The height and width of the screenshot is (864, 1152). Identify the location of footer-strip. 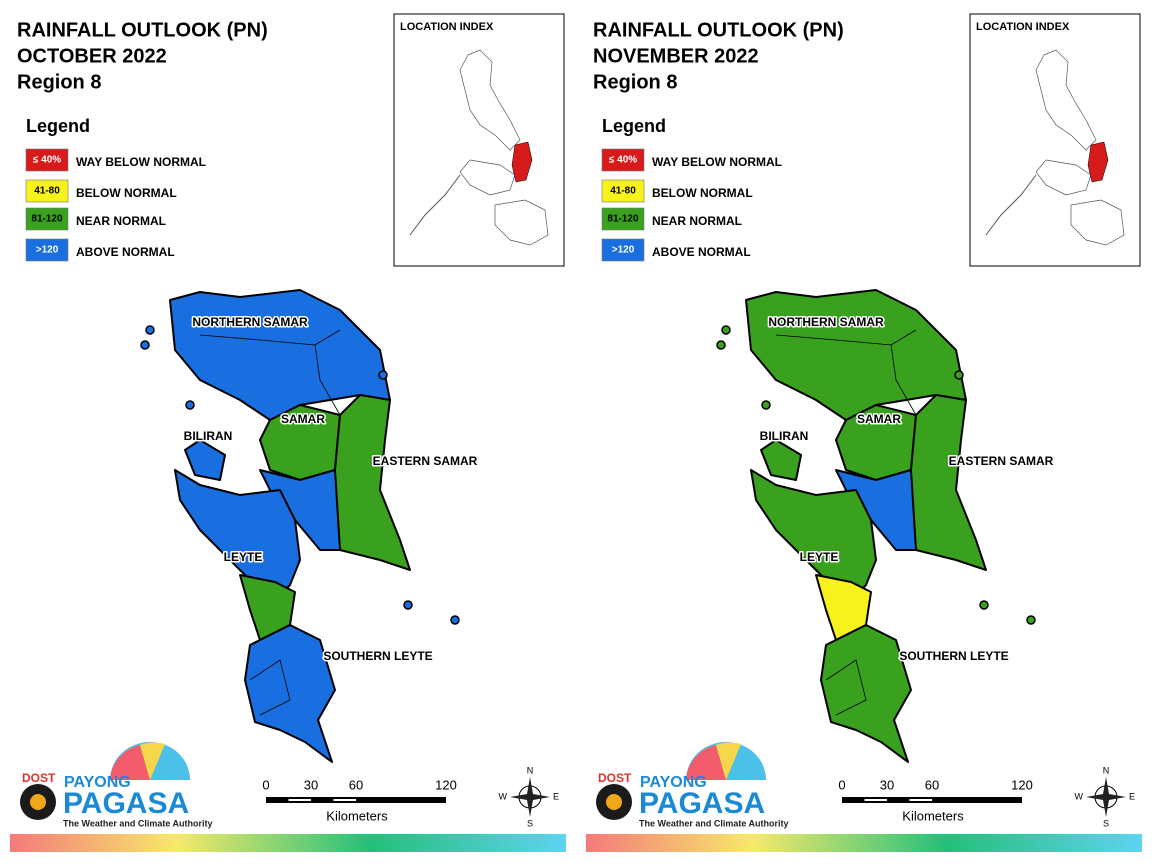
(288, 843).